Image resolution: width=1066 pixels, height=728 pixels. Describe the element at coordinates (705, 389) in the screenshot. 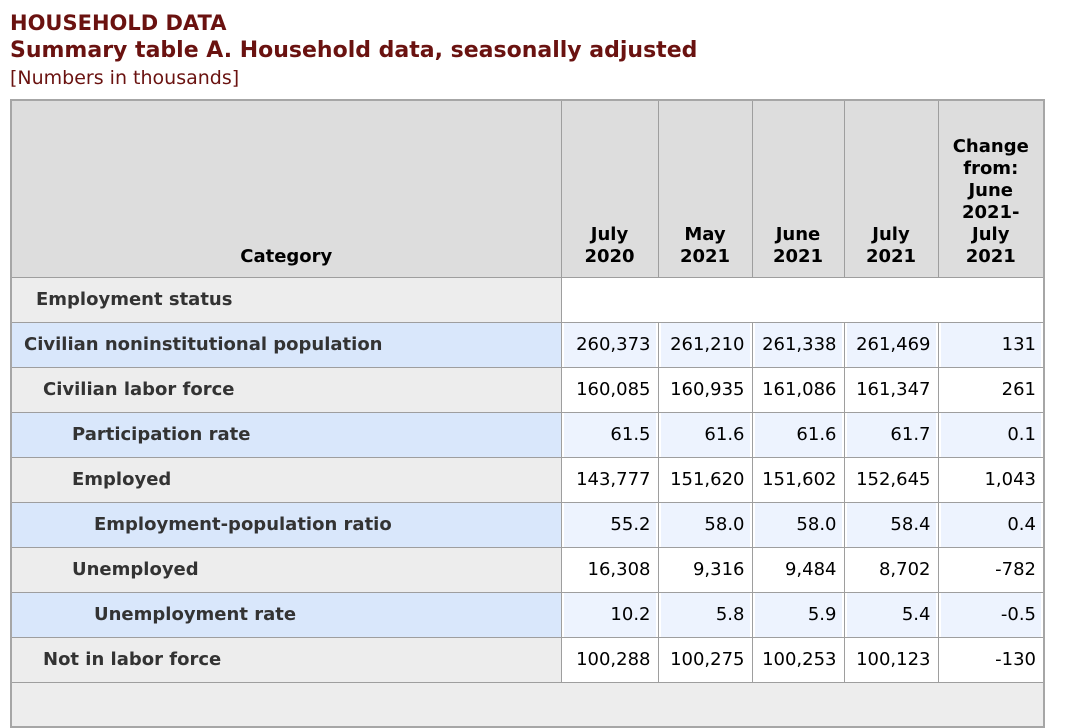

I see `value-cell: 160,935` at that location.